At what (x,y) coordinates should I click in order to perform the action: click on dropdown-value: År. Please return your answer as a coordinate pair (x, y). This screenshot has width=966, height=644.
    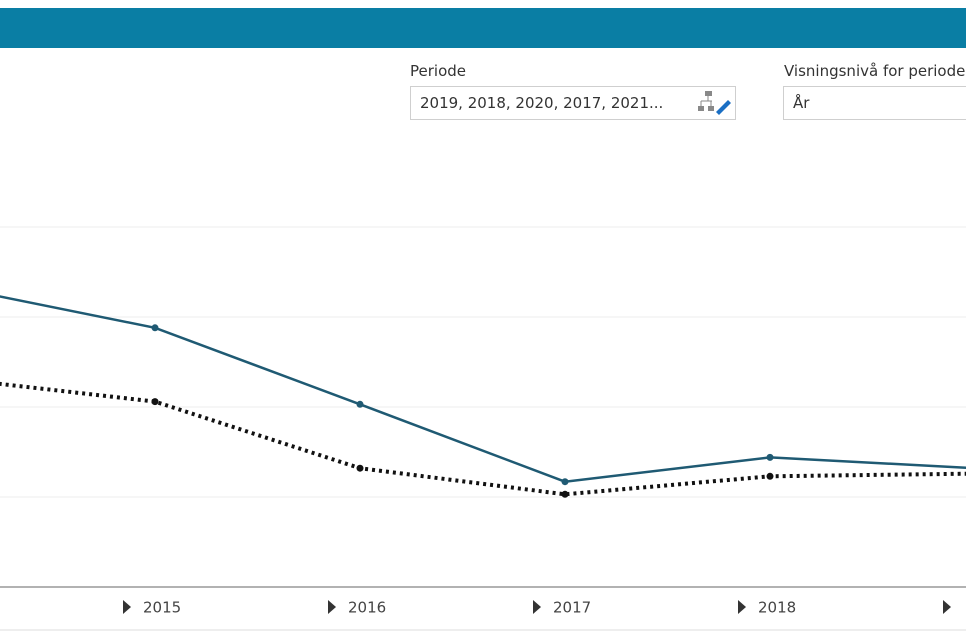
    Looking at the image, I should click on (801, 103).